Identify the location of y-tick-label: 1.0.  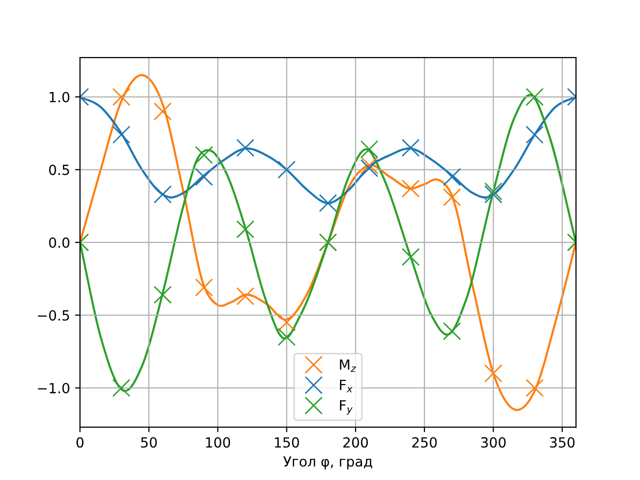
(60, 97).